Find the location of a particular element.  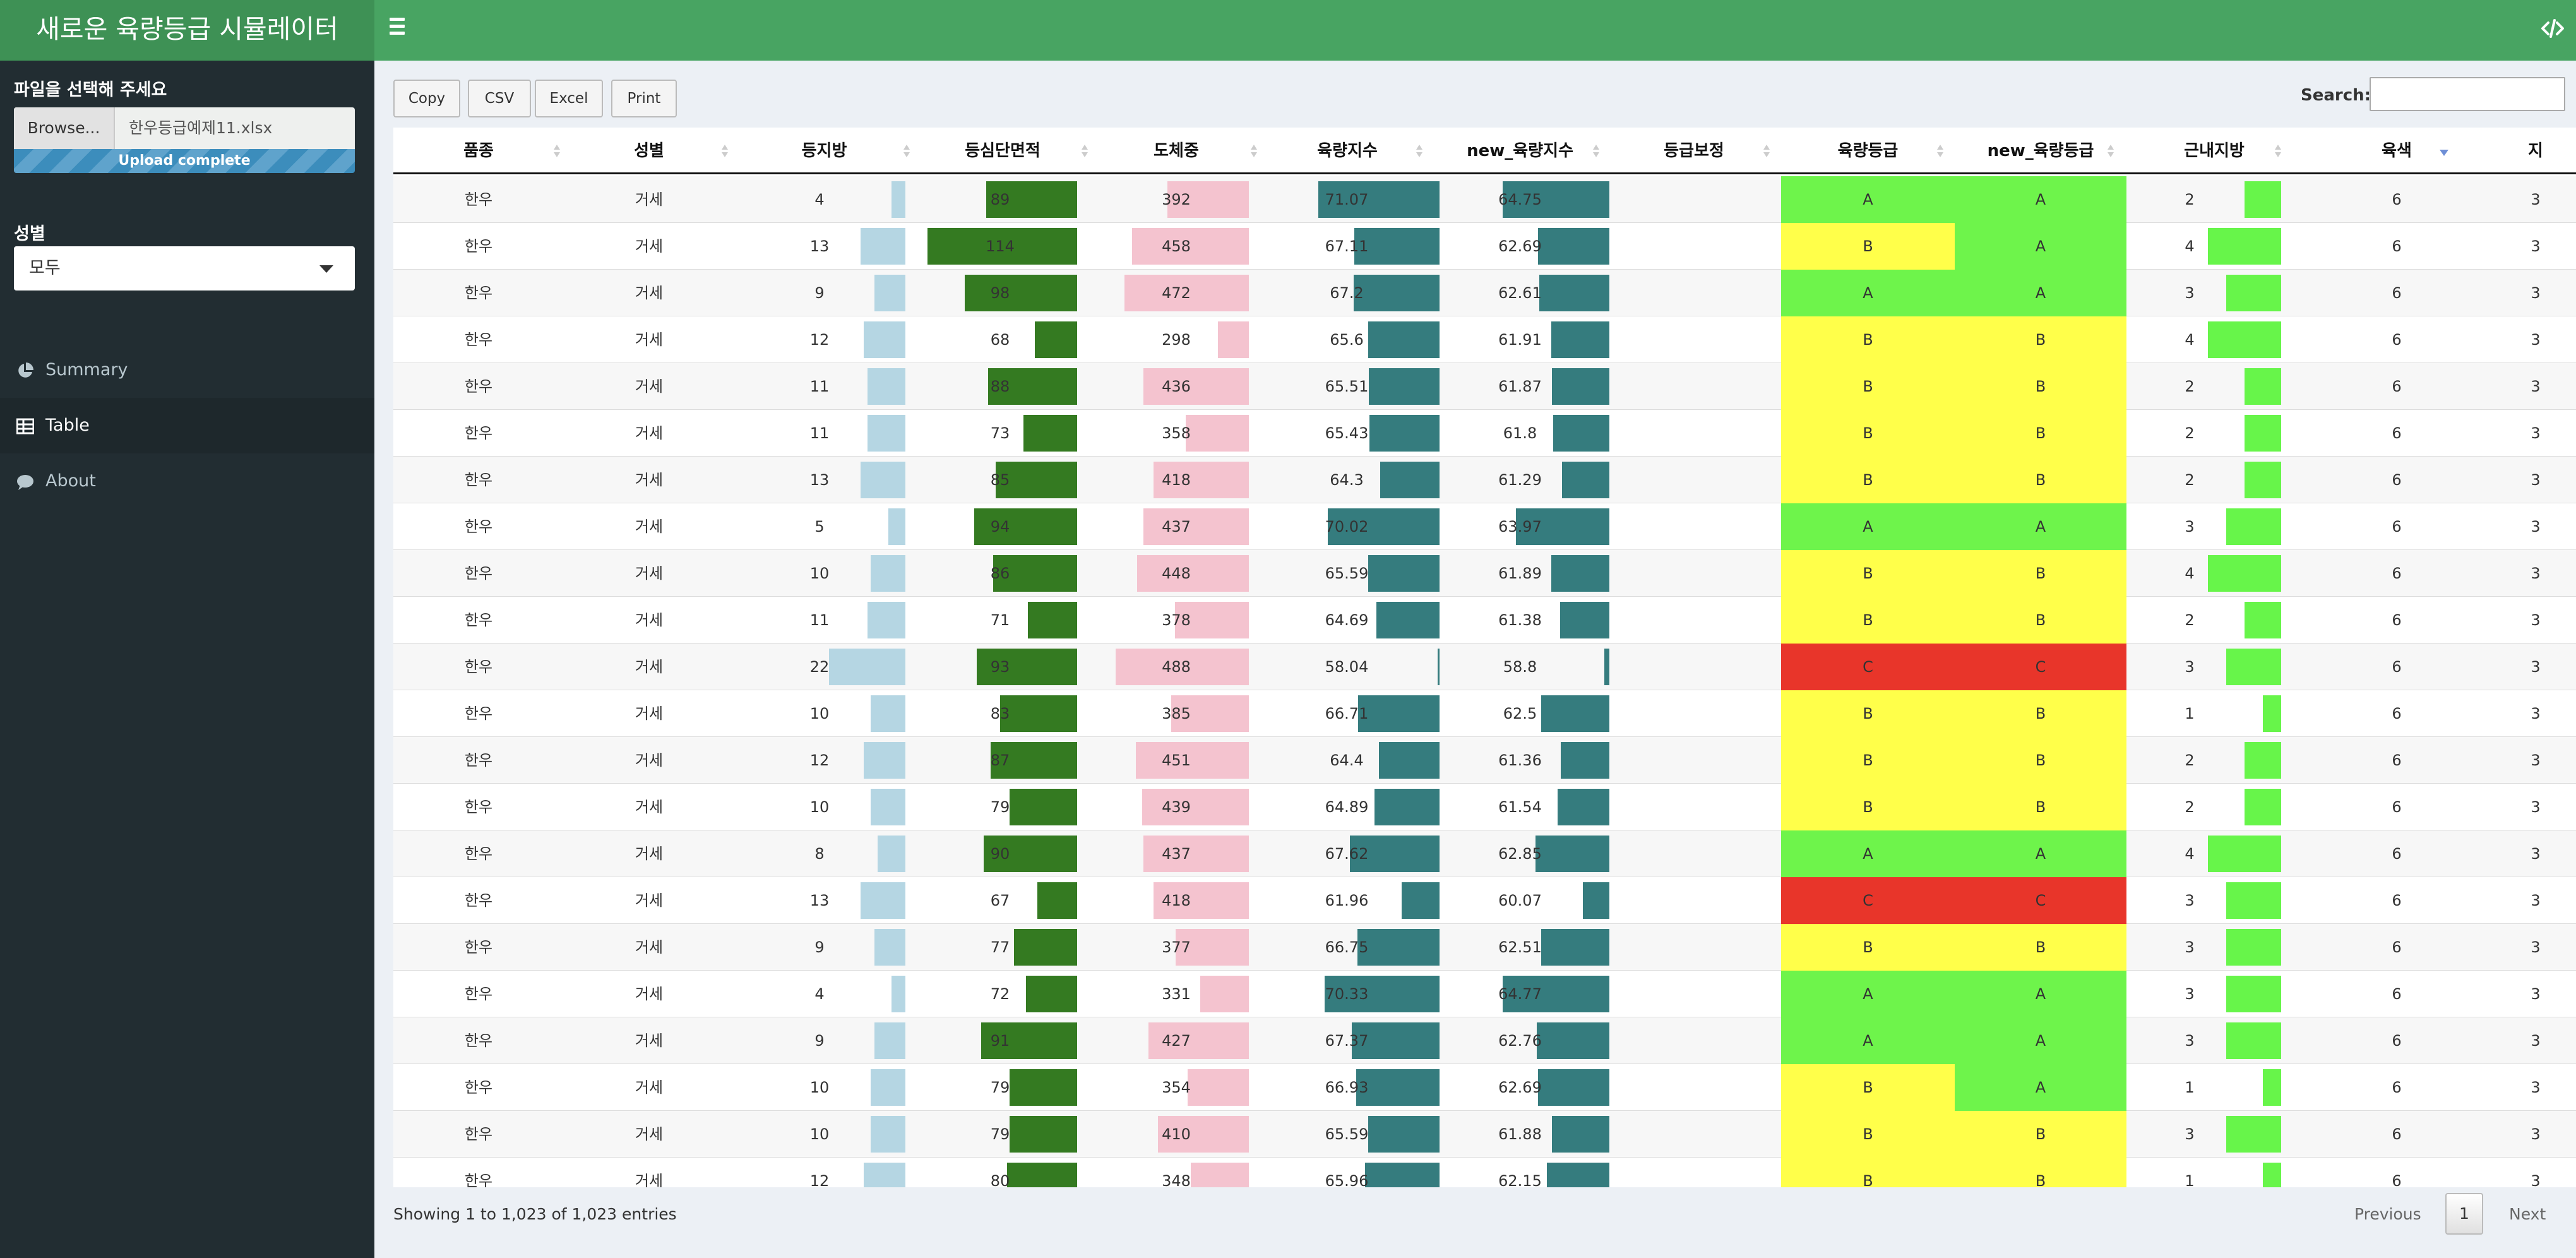

table-row: 한우 거세 10 79 354 66.93 62.69 B A 1 6 3 is located at coordinates (1484, 1087).